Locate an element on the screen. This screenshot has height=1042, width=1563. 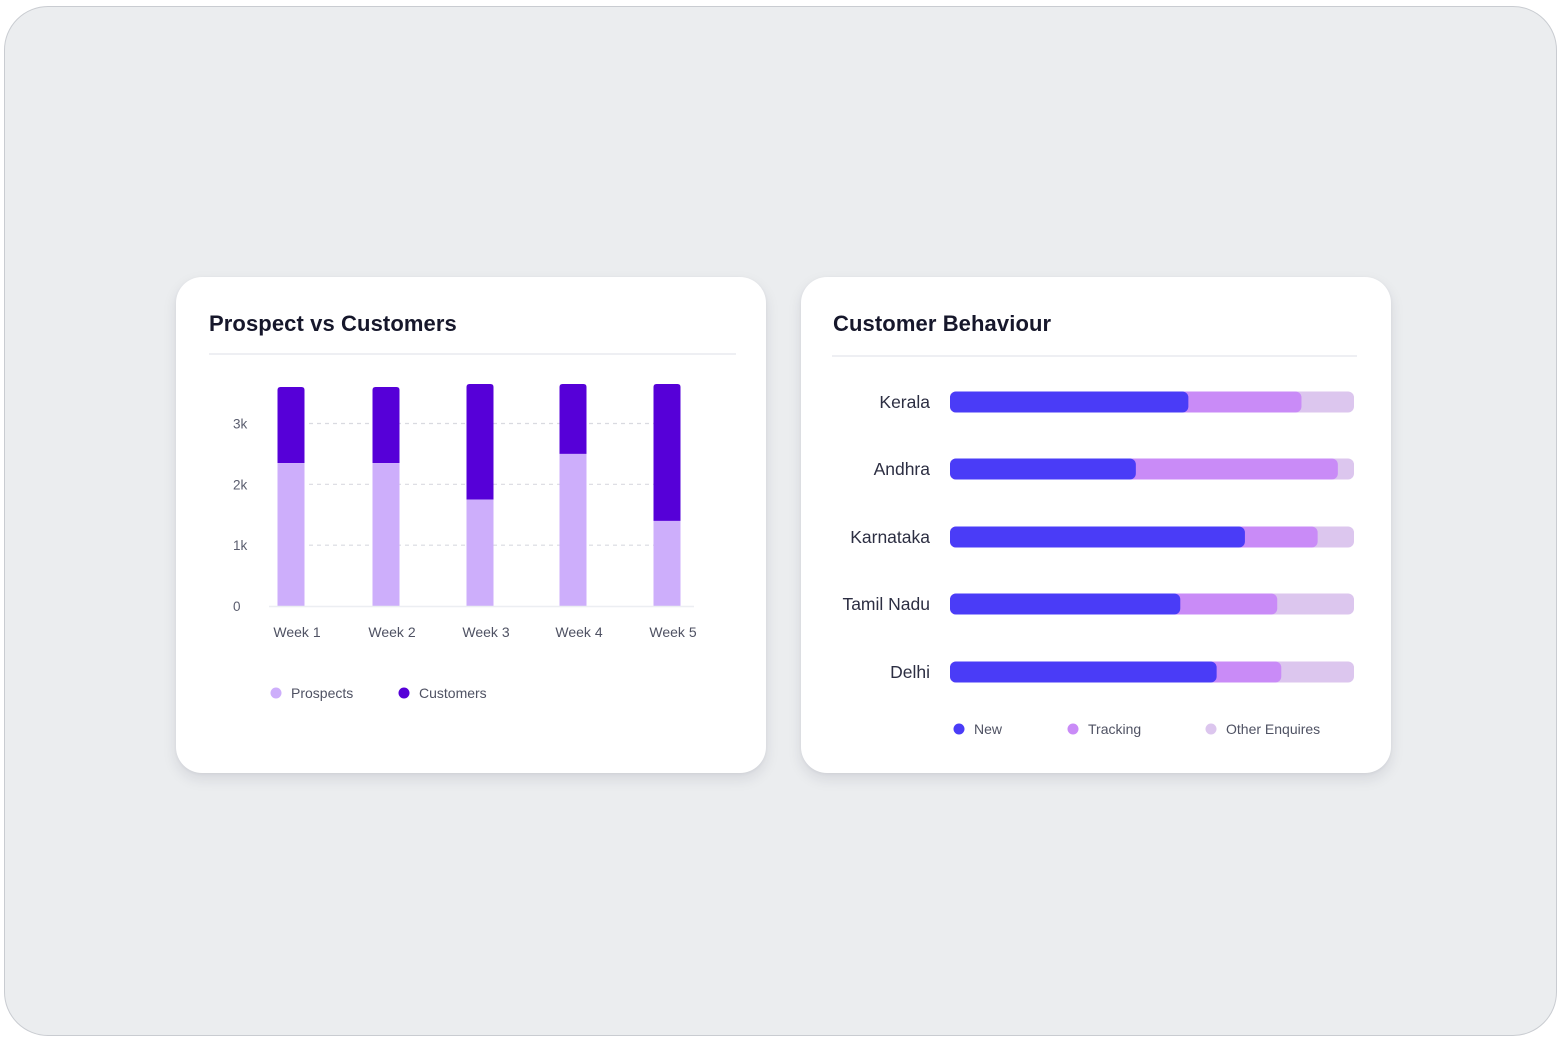
y-tick-label: 2k is located at coordinates (240, 484).